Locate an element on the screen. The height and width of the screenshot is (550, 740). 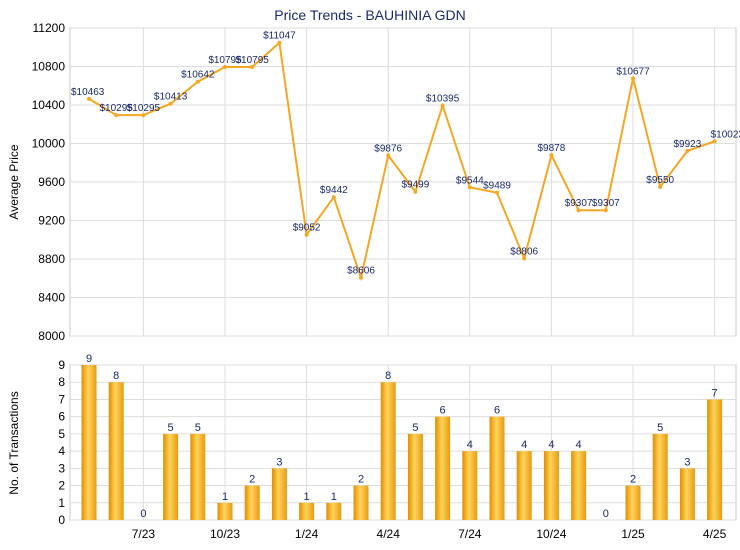
x-tick-label: 1/25 is located at coordinates (633, 534).